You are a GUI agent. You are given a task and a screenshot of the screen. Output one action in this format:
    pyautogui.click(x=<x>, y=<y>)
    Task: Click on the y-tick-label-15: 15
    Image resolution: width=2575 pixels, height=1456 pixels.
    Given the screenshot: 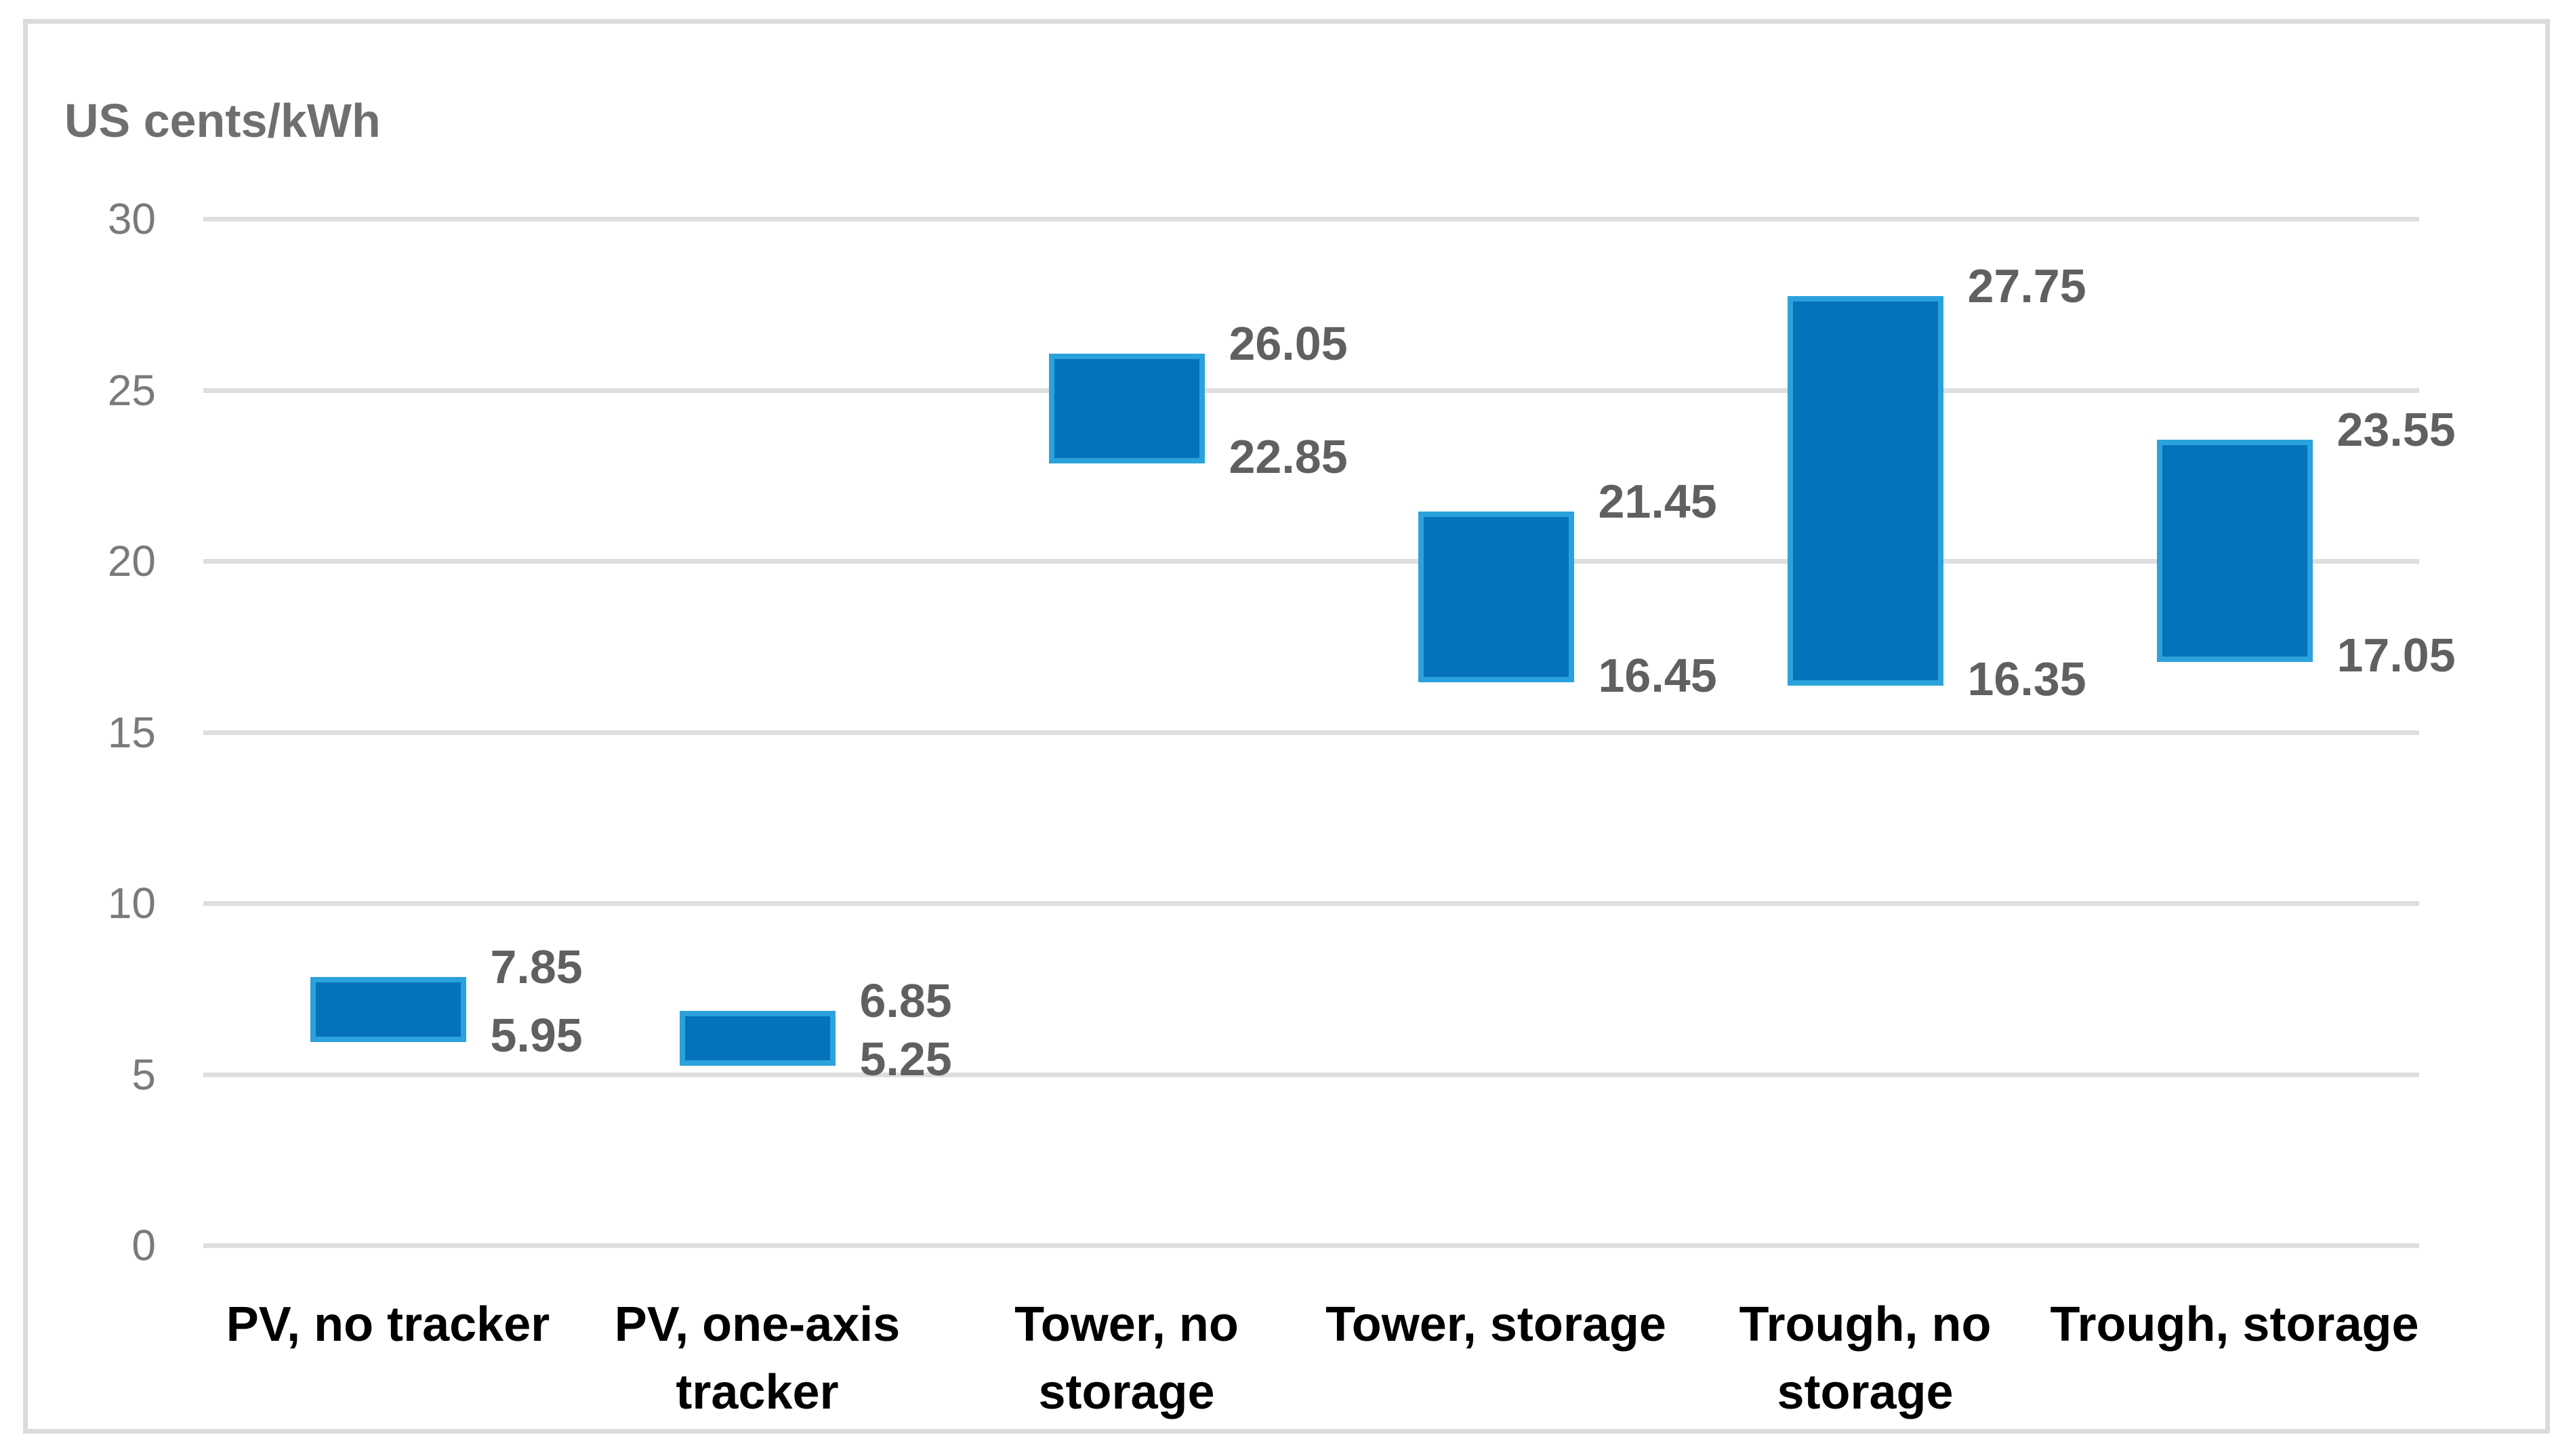 What is the action you would take?
    pyautogui.click(x=131, y=732)
    